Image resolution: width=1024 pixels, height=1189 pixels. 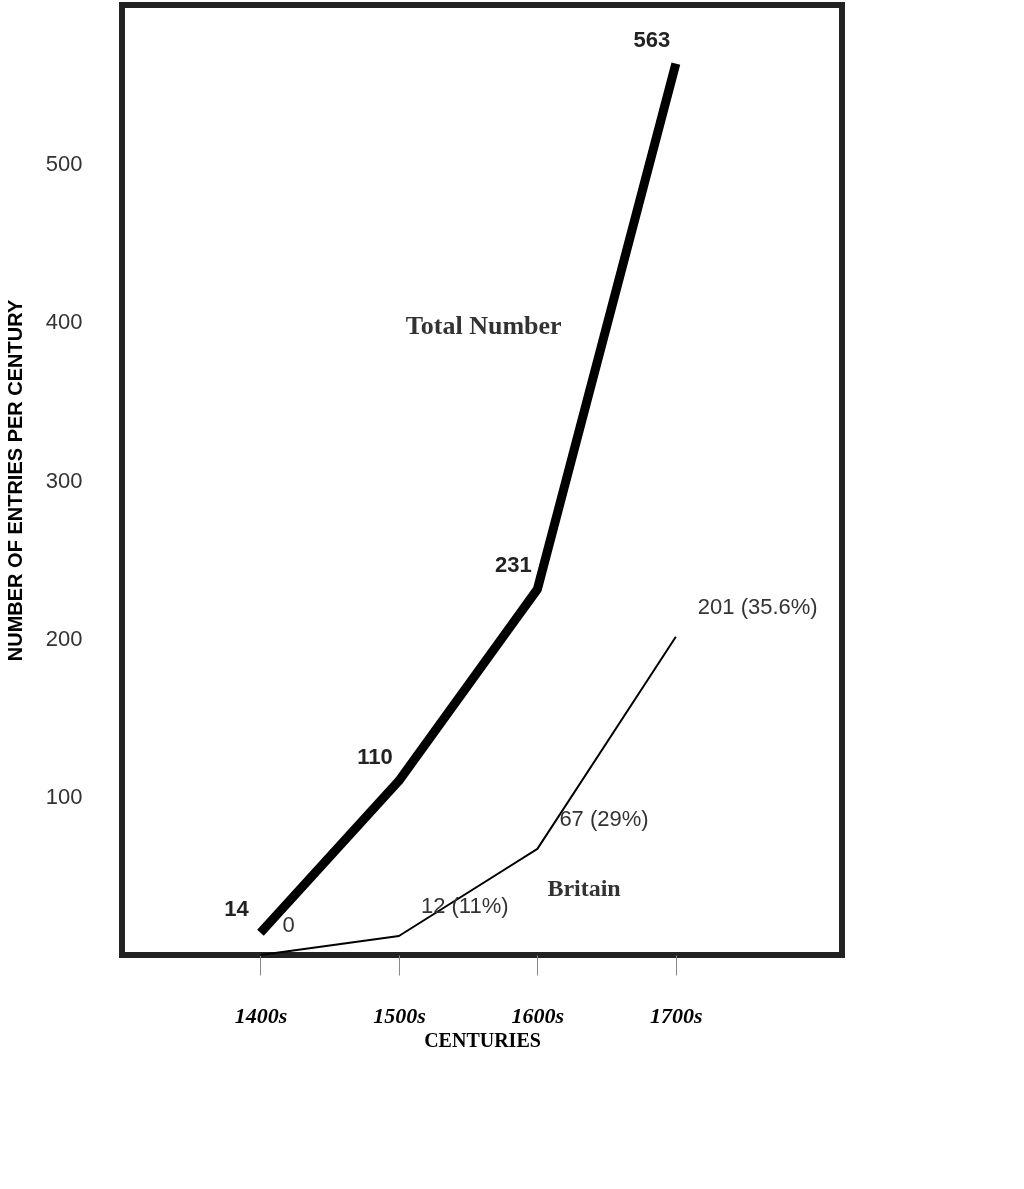 What do you see at coordinates (482, 1039) in the screenshot?
I see `x-axis-title: CENTURIES` at bounding box center [482, 1039].